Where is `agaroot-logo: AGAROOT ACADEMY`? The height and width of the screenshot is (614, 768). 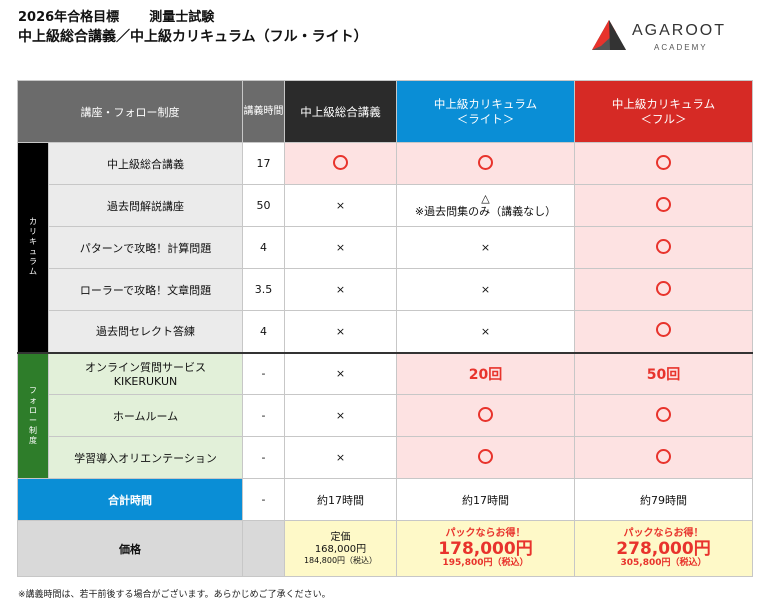
agaroot-logo: AGAROOT ACADEMY is located at coordinates (665, 43).